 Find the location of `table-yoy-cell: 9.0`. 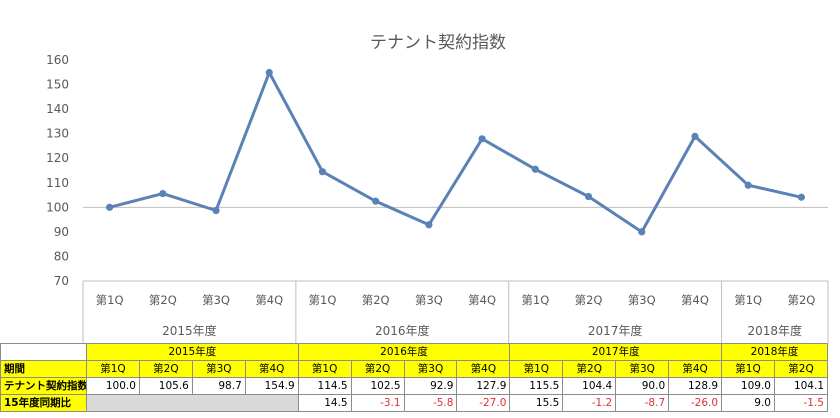

table-yoy-cell: 9.0 is located at coordinates (748, 403).